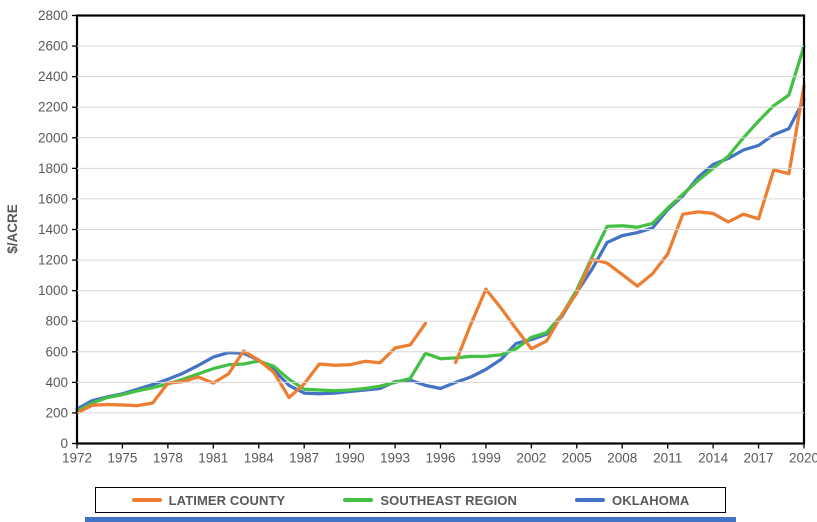  Describe the element at coordinates (531, 458) in the screenshot. I see `x-tick-label: 2002` at that location.